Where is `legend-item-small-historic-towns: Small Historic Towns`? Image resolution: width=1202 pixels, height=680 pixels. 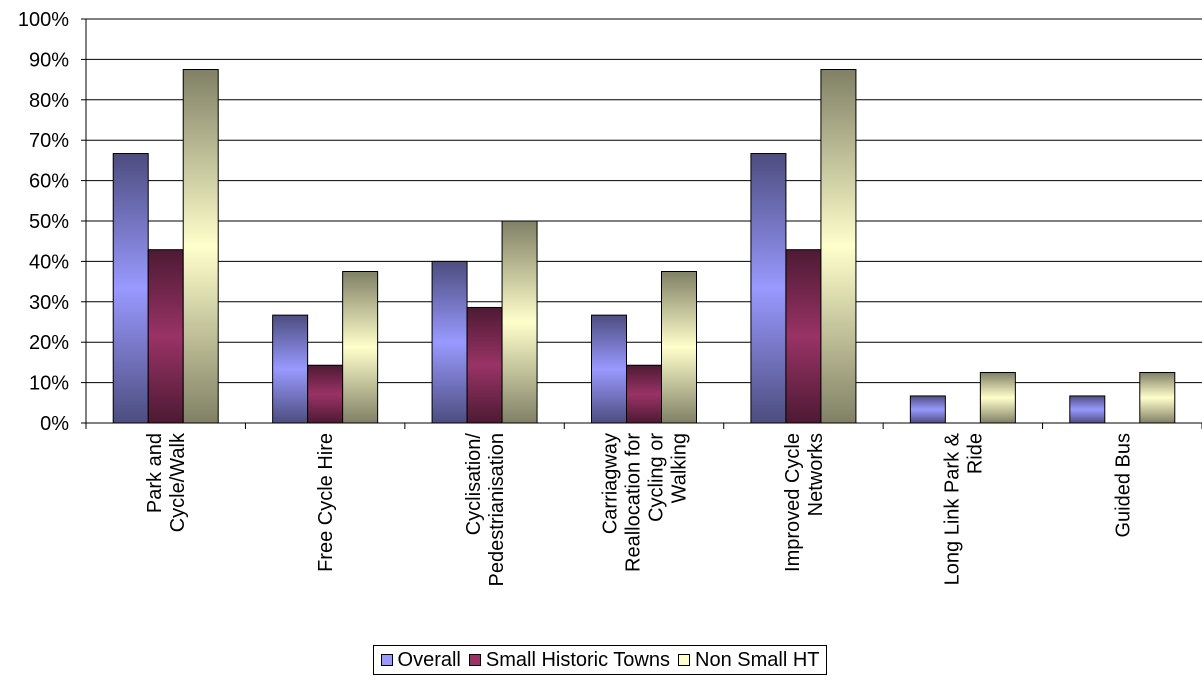 legend-item-small-historic-towns: Small Historic Towns is located at coordinates (569, 660).